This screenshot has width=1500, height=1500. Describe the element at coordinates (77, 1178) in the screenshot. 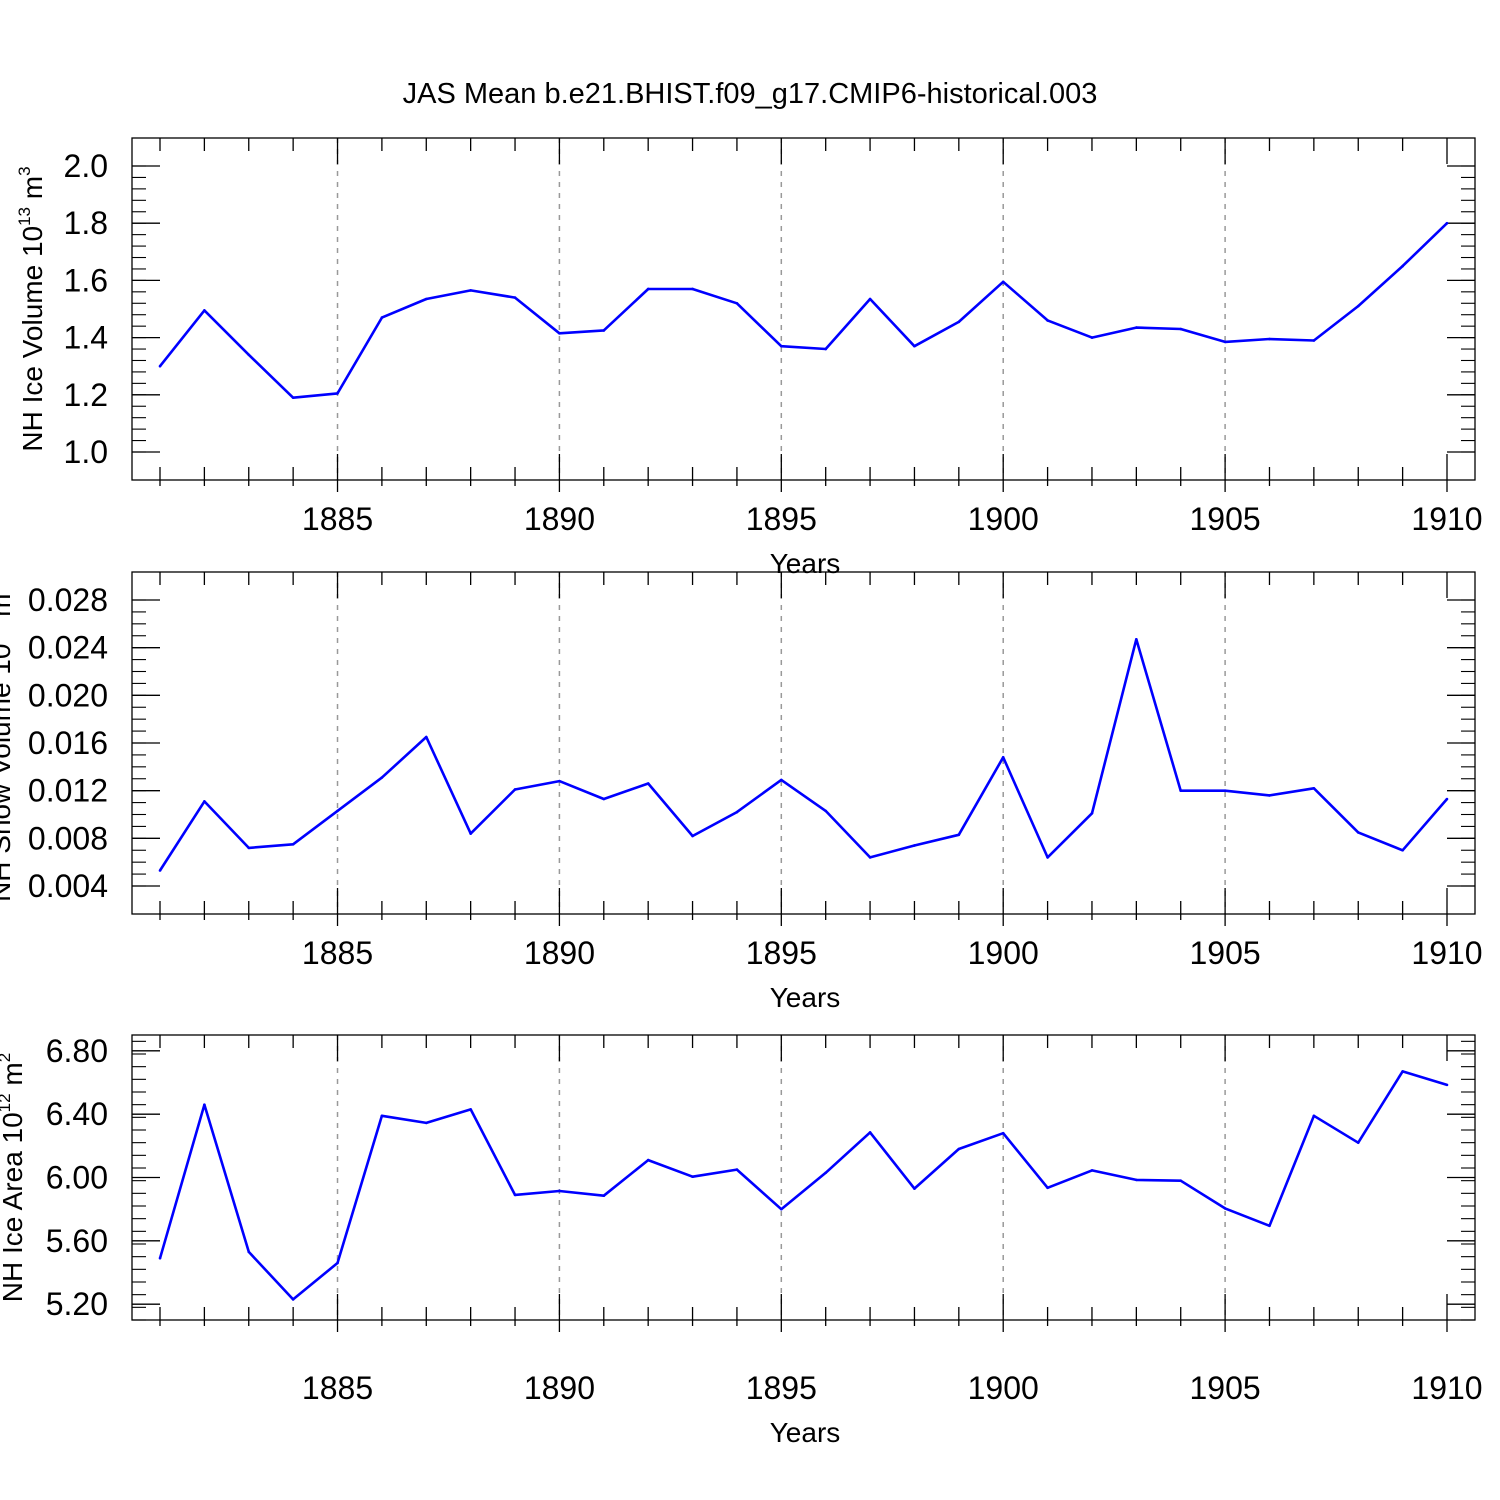

I see `y-tick-label: 6.00` at that location.